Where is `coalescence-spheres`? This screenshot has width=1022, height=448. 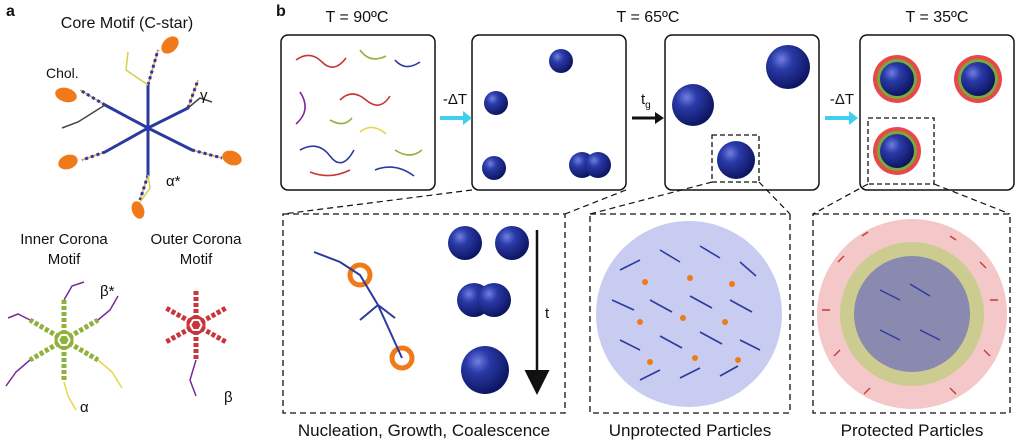 coalescence-spheres is located at coordinates (488, 310).